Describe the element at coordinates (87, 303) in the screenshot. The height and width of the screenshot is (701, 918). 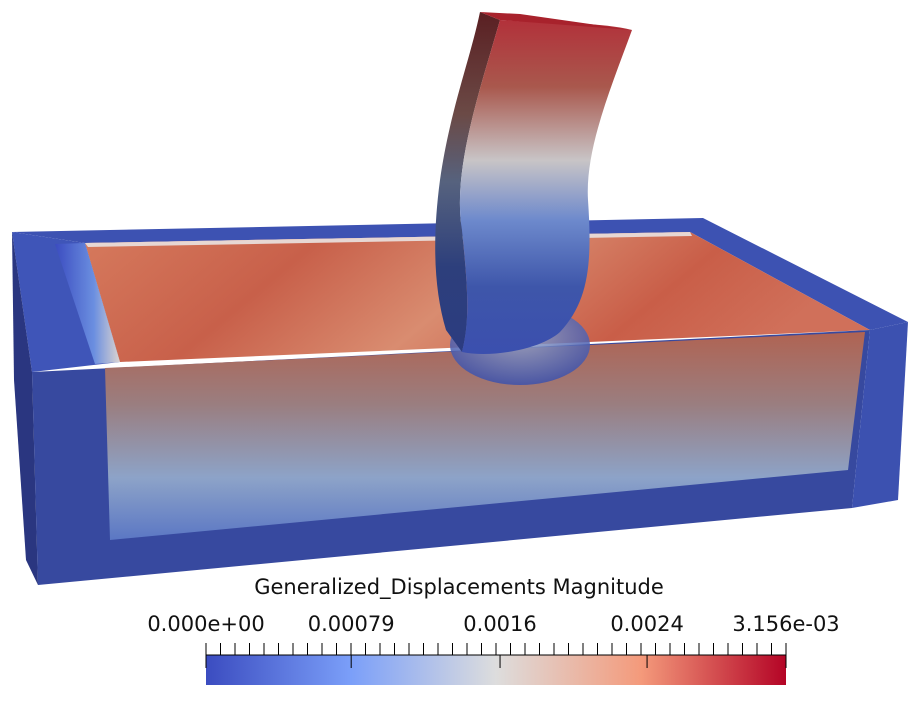
I see `block-left-inner-strip` at that location.